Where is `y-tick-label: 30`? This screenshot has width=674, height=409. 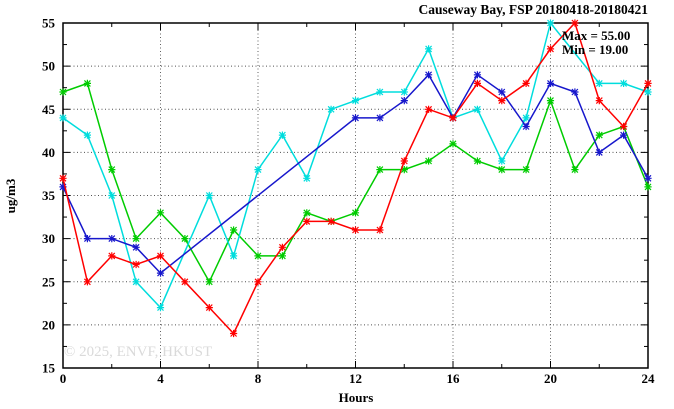 y-tick-label: 30 is located at coordinates (48, 238).